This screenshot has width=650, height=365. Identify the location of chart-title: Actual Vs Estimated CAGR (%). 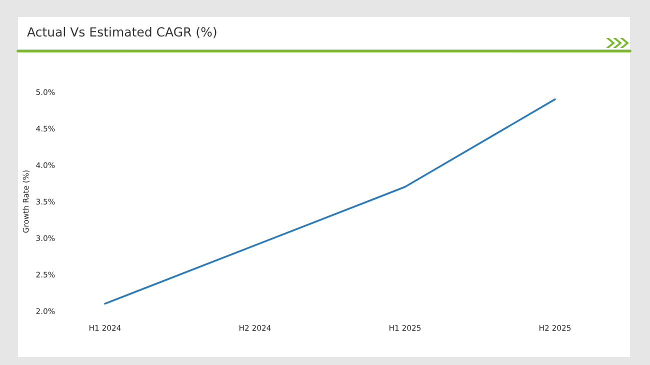
(121, 32).